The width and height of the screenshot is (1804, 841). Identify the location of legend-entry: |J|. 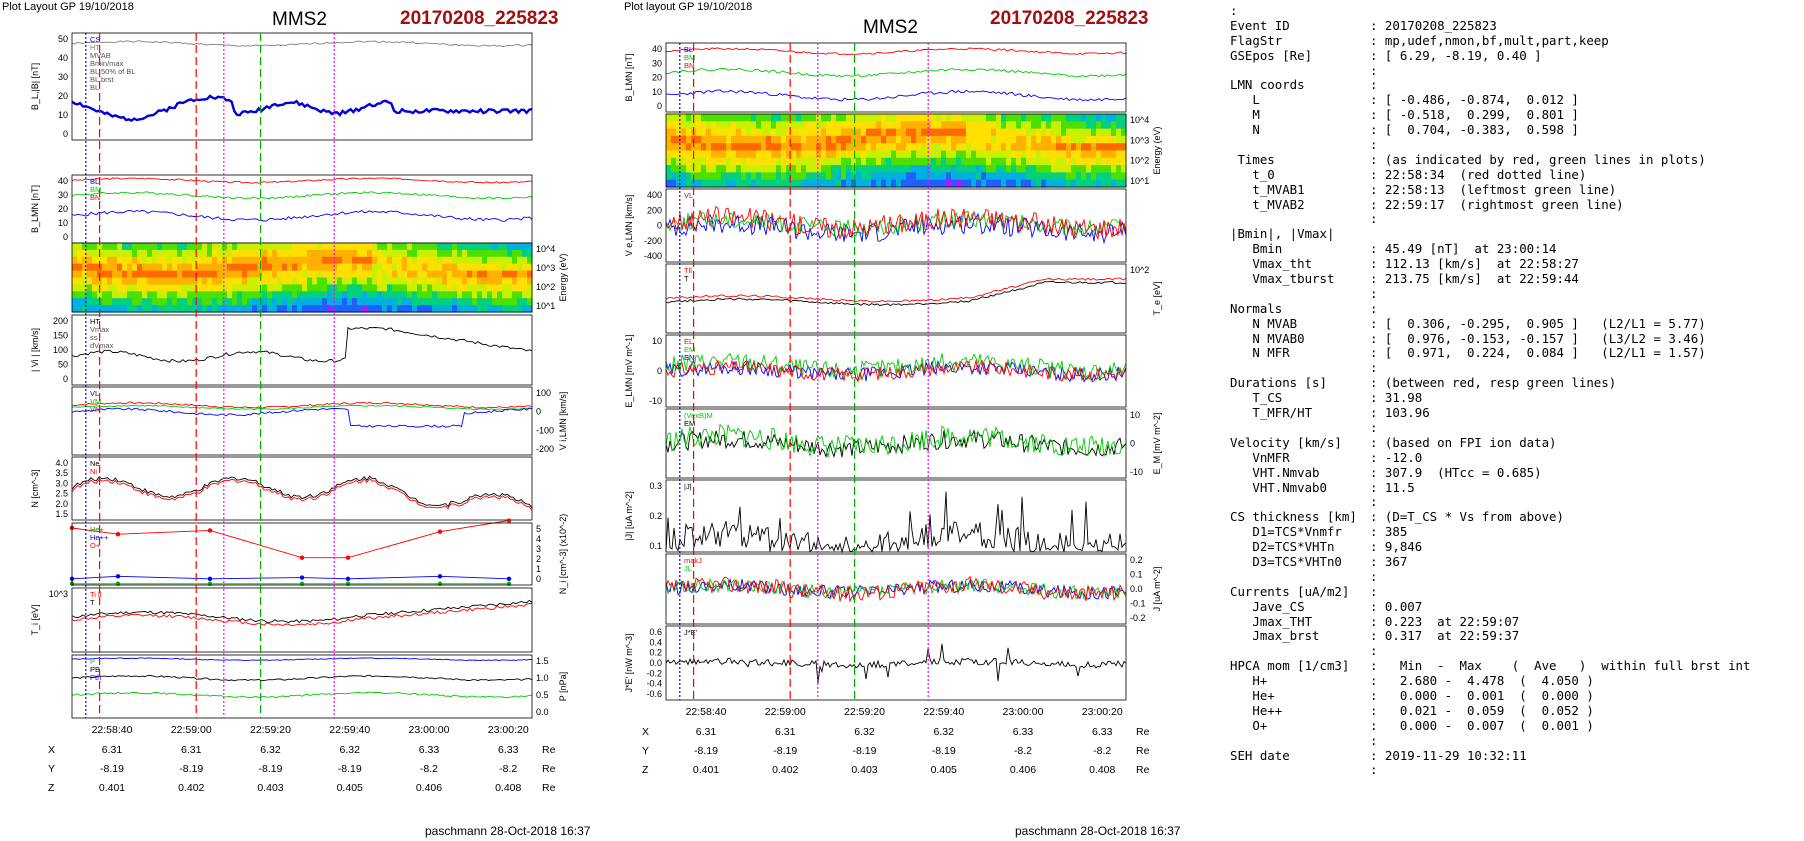
(688, 486).